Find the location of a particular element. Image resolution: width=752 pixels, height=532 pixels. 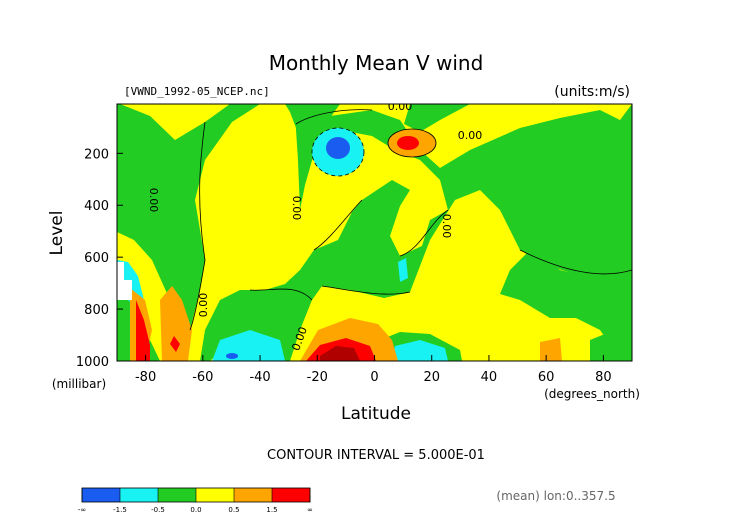

region-weak-negative-se is located at coordinates (611, 346).